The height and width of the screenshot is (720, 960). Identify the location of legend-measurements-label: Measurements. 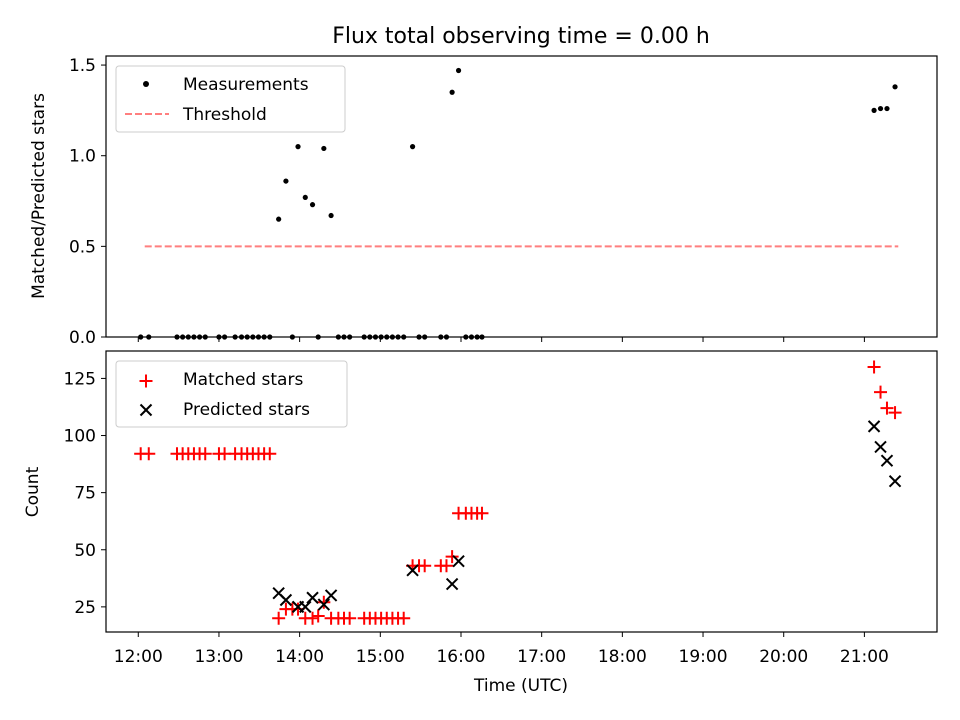
(246, 85).